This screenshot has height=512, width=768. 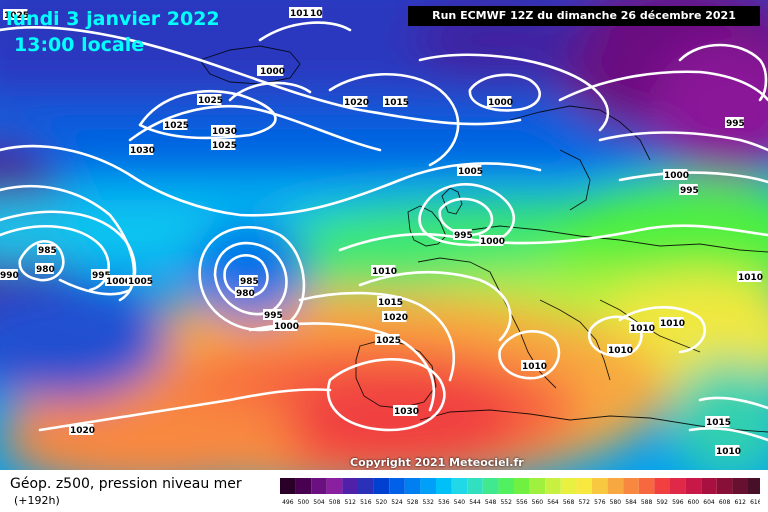 What do you see at coordinates (79, 45) in the screenshot?
I see `forecast-time: 13:00 locale` at bounding box center [79, 45].